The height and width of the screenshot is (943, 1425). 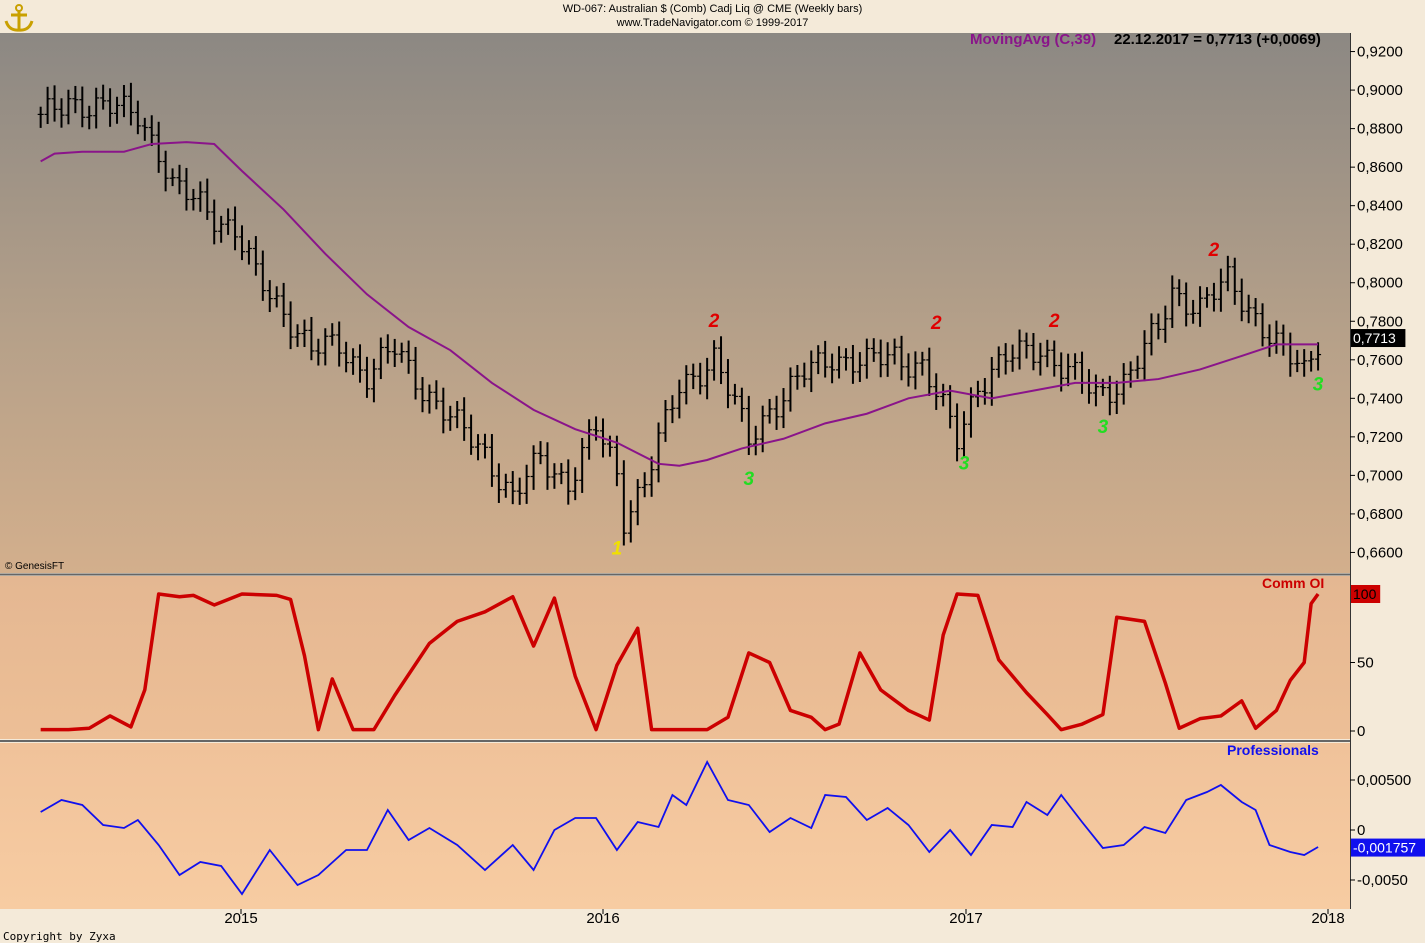 I want to click on wave-label: 1, so click(x=617, y=548).